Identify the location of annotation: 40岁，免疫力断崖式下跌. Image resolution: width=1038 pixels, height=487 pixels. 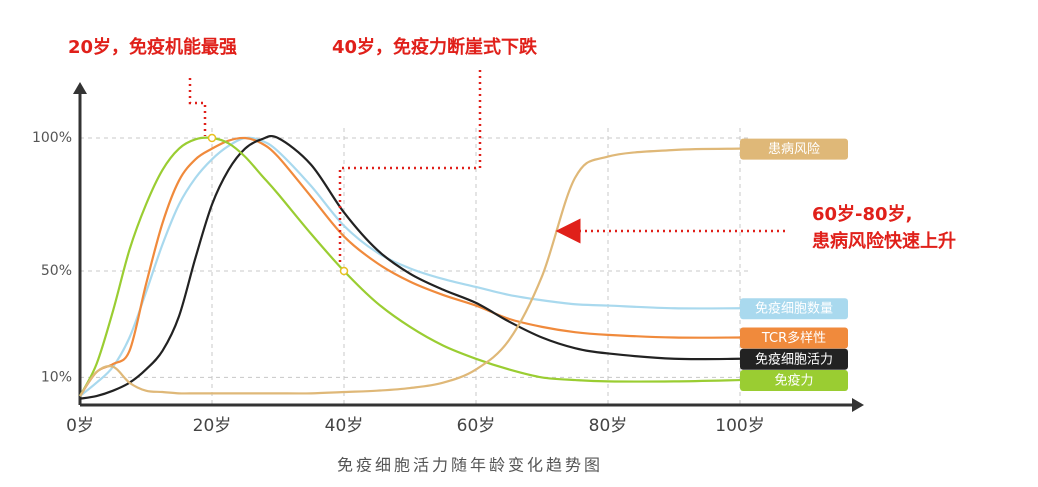
(435, 47).